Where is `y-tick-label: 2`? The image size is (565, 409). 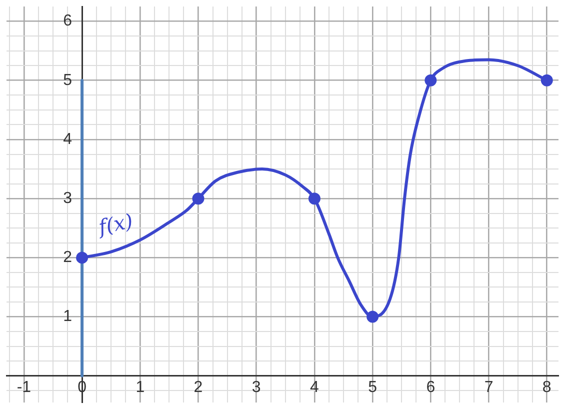
y-tick-label: 2 is located at coordinates (67, 257).